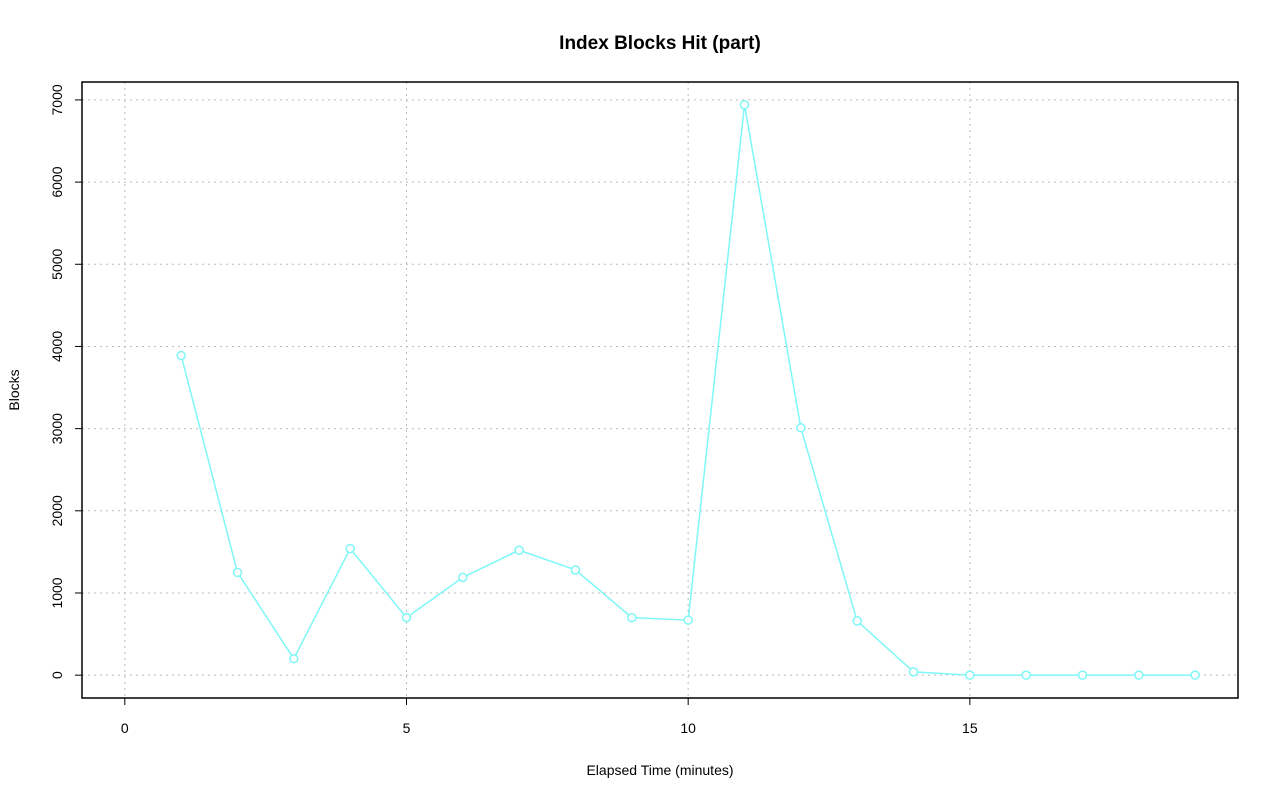  I want to click on x-tick-label: 0, so click(125, 728).